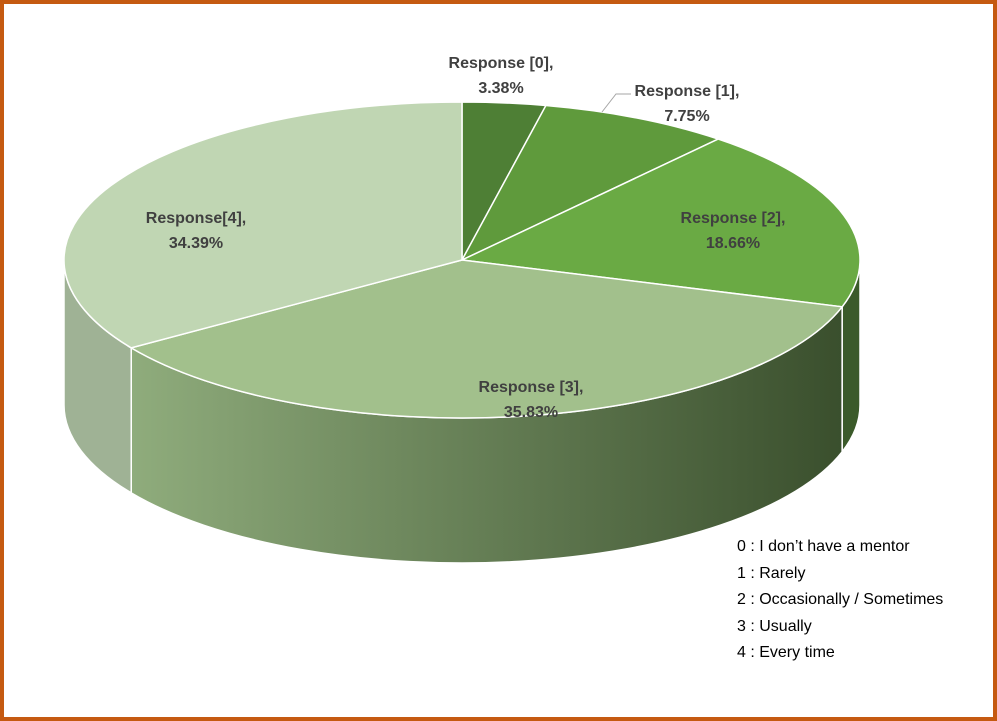  I want to click on note: 2 : Occasionally / Sometimes, so click(840, 599).